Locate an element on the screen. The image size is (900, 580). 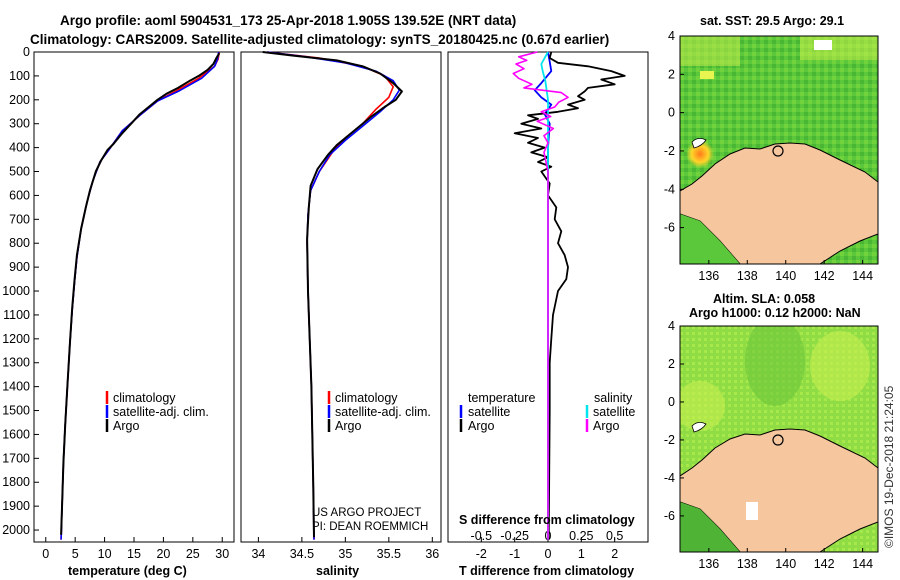
depth-tick-label: 1400 is located at coordinates (16, 387).